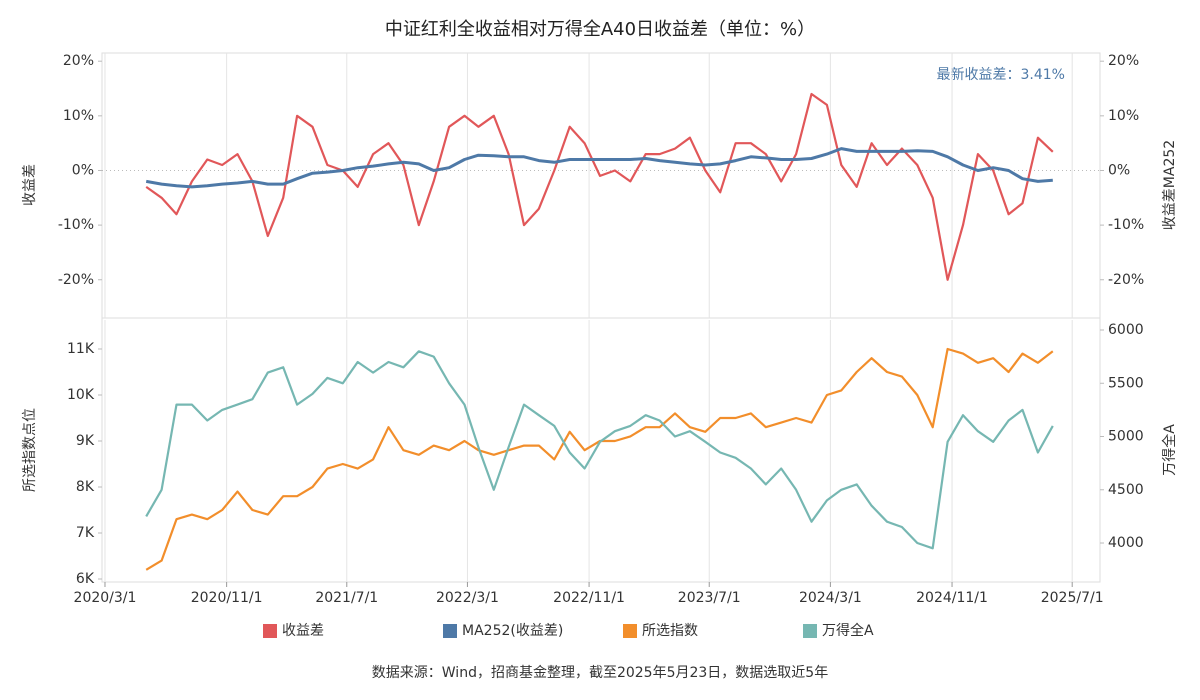 This screenshot has height=700, width=1200. Describe the element at coordinates (30, 450) in the screenshot. I see `y-axis-title: 所选指数点位` at that location.